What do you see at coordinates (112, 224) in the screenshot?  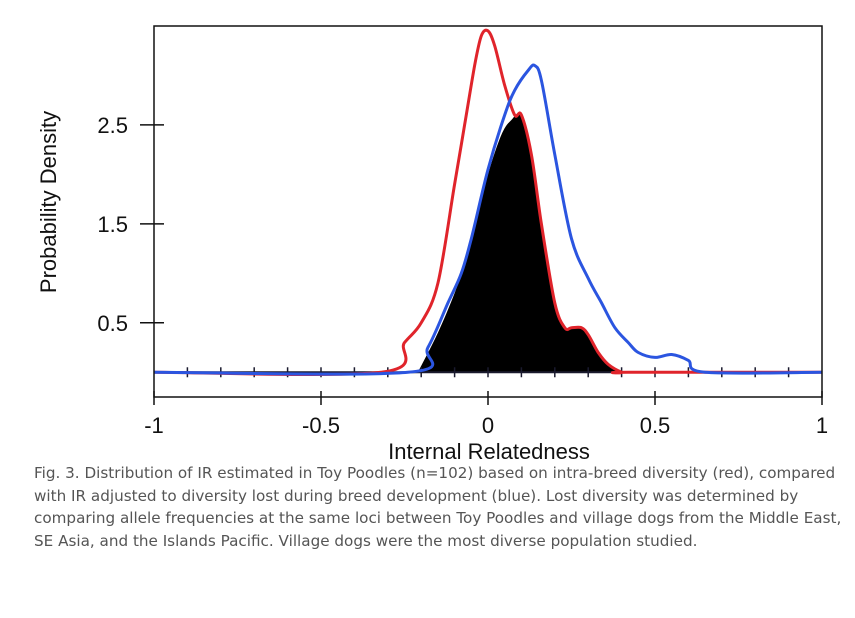 I see `y-tick-label: 1.5` at bounding box center [112, 224].